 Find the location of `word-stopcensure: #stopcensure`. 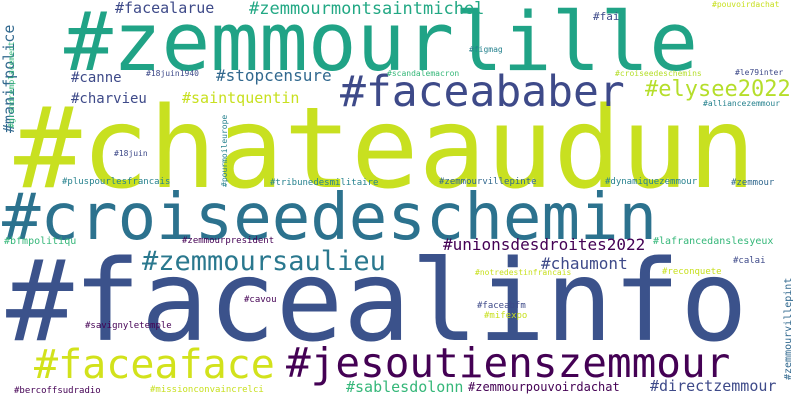

word-stopcensure: #stopcensure is located at coordinates (274, 75).